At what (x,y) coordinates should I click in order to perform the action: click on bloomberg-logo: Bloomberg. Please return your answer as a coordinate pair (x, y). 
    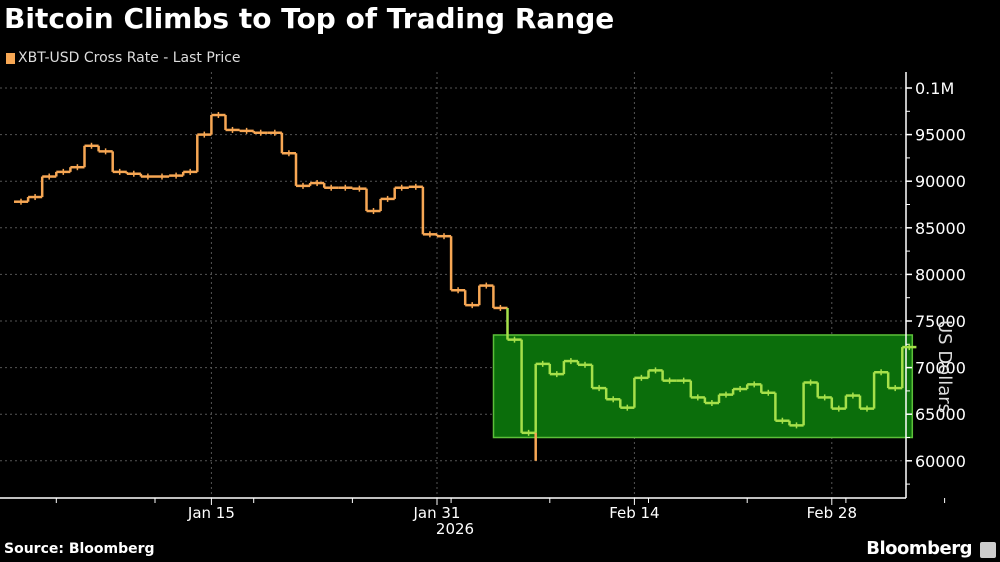
    Looking at the image, I should click on (919, 548).